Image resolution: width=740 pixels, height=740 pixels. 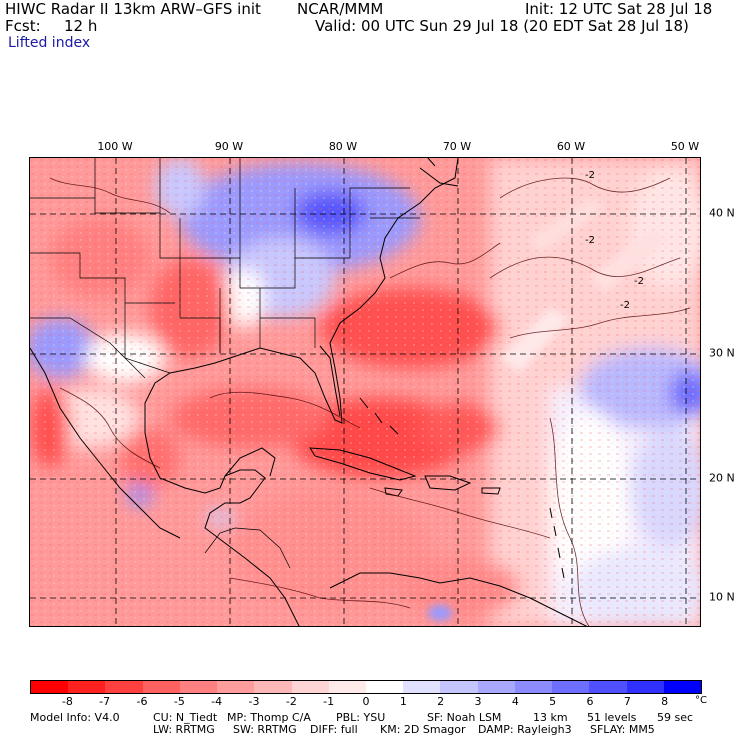 What do you see at coordinates (185, 717) in the screenshot?
I see `cu-scheme: CU: N_Tiedt` at bounding box center [185, 717].